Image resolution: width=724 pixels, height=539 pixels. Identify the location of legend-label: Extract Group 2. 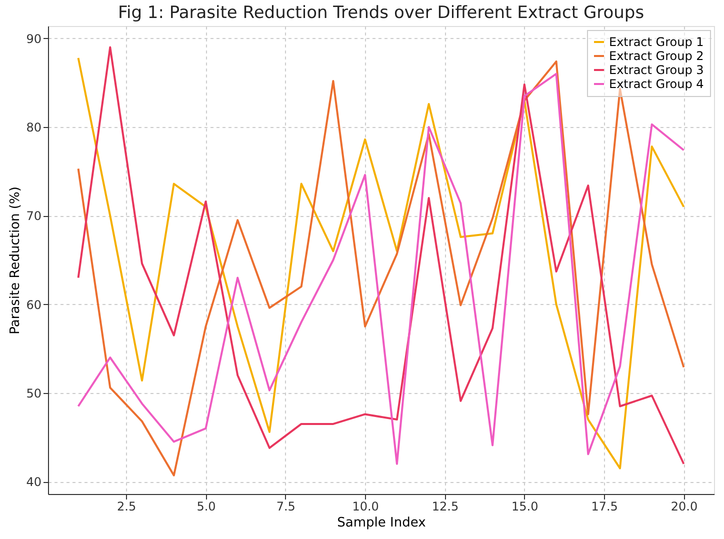
(656, 56).